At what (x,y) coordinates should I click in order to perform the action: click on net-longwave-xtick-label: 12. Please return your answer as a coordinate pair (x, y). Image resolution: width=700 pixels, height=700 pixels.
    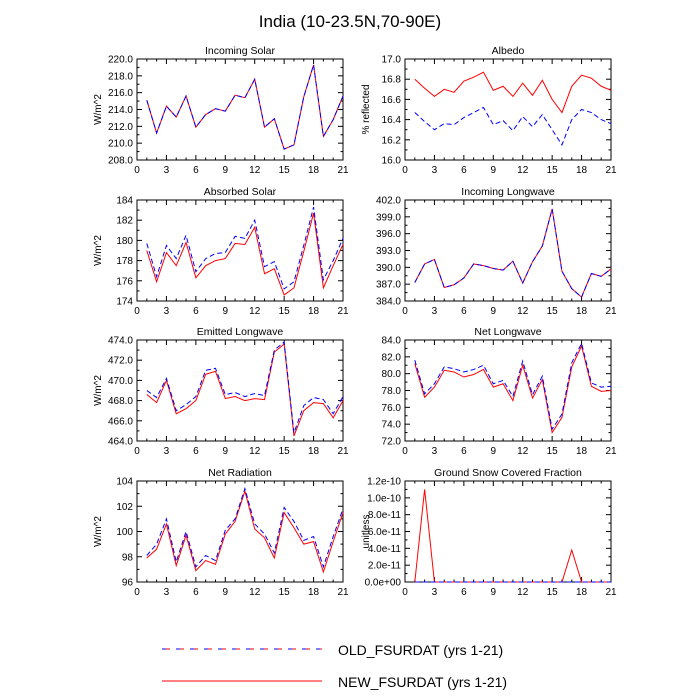
    Looking at the image, I should click on (523, 451).